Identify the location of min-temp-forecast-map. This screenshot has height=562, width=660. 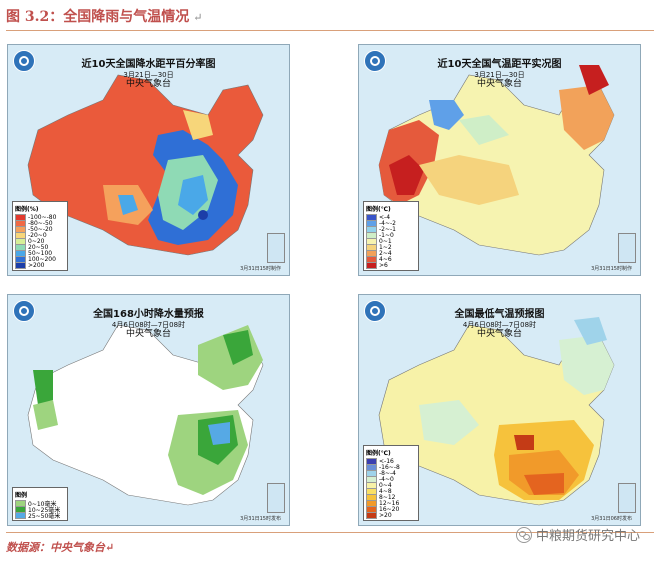
(496, 411).